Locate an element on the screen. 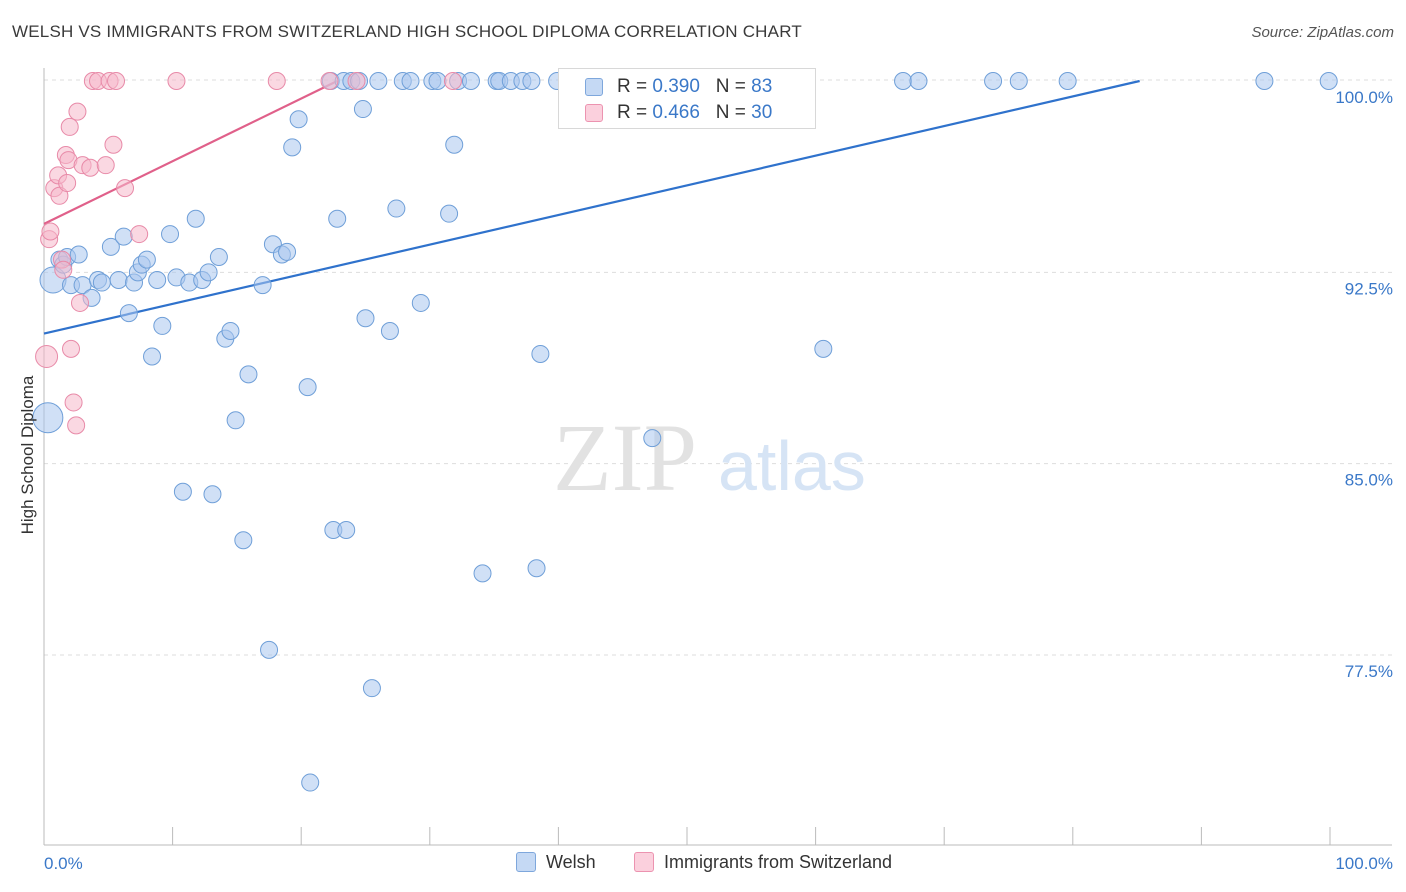  legend-swatch-swiss is located at coordinates (594, 113).